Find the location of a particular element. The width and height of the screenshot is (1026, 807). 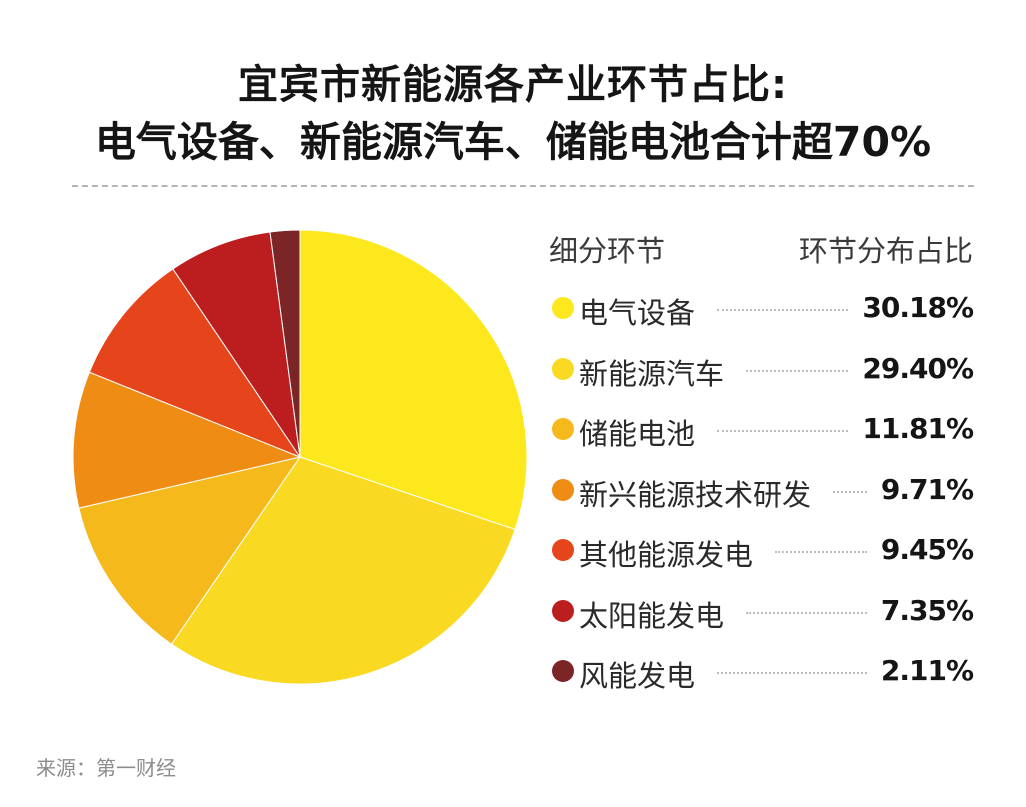

legend-value: 7.35% is located at coordinates (927, 610).